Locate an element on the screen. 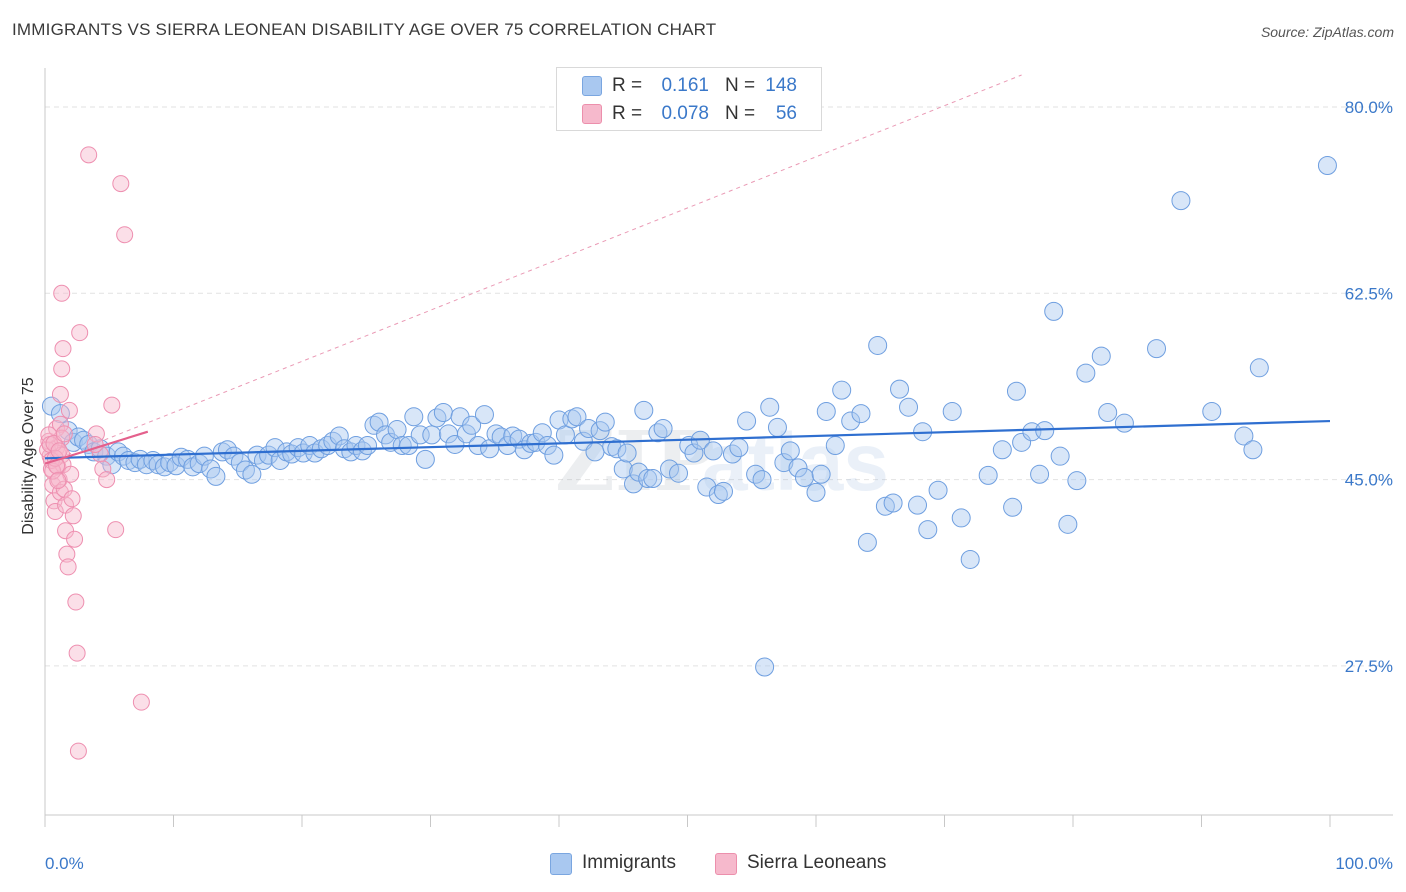 This screenshot has height=892, width=1406. legend-label-sierra-leoneans: Sierra Leoneans is located at coordinates (817, 862).